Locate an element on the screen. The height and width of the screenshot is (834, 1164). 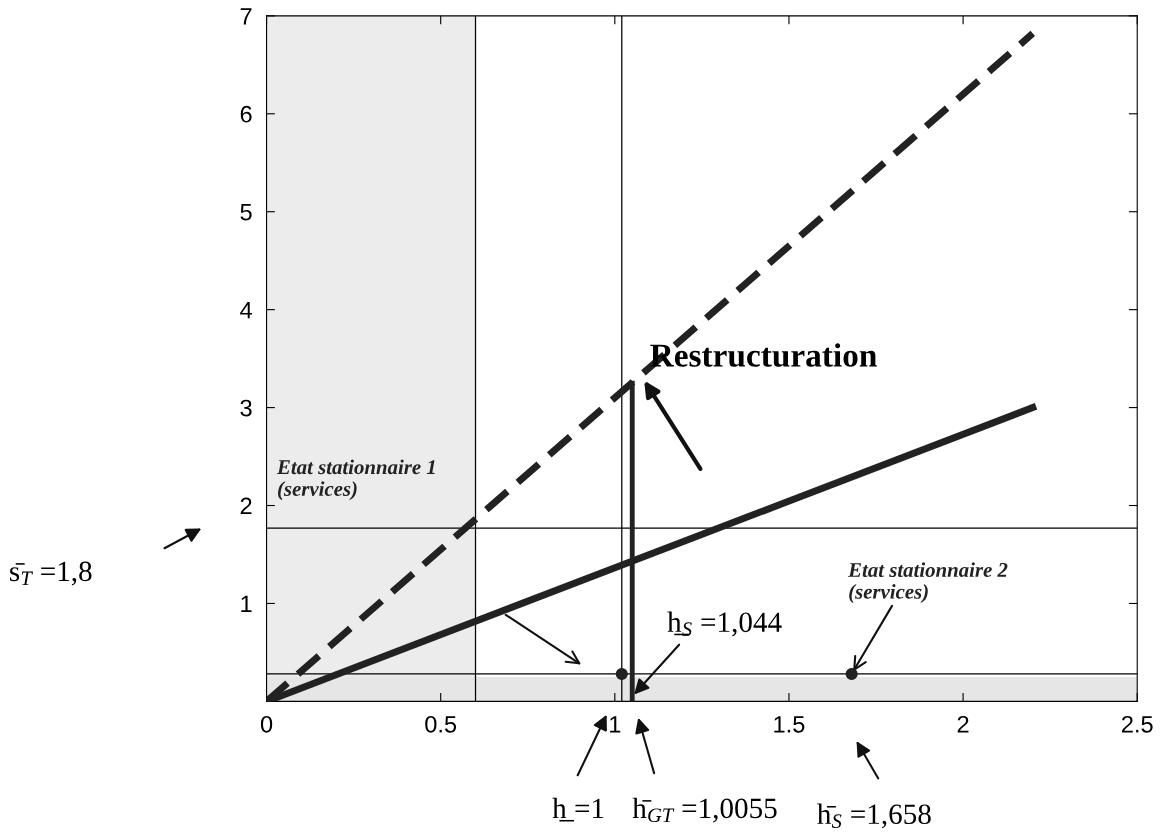
x-tick-label: 2.5 is located at coordinates (1137, 724).